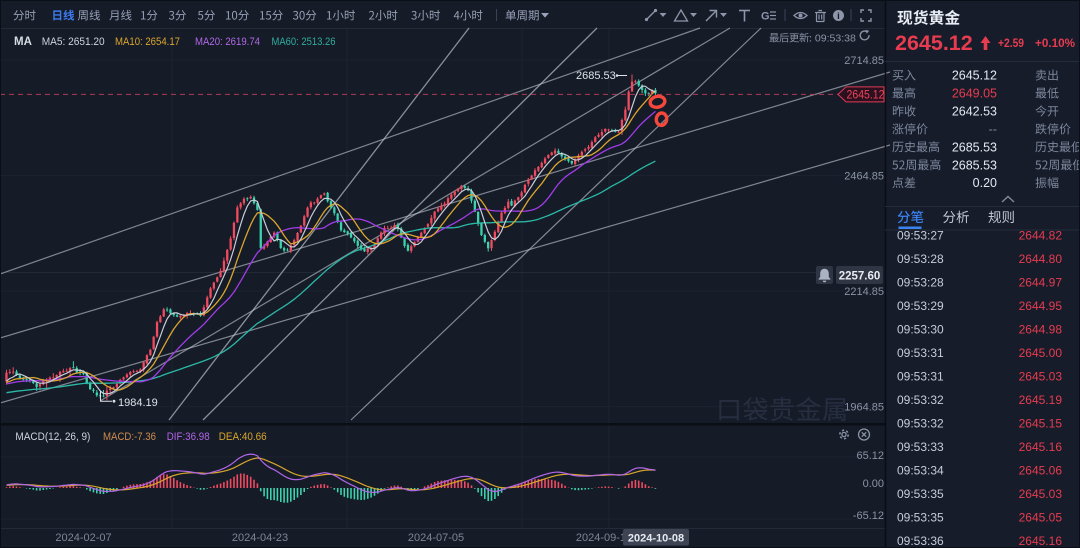  What do you see at coordinates (147, 42) in the screenshot?
I see `svg-text: MA10: 2654.17` at bounding box center [147, 42].